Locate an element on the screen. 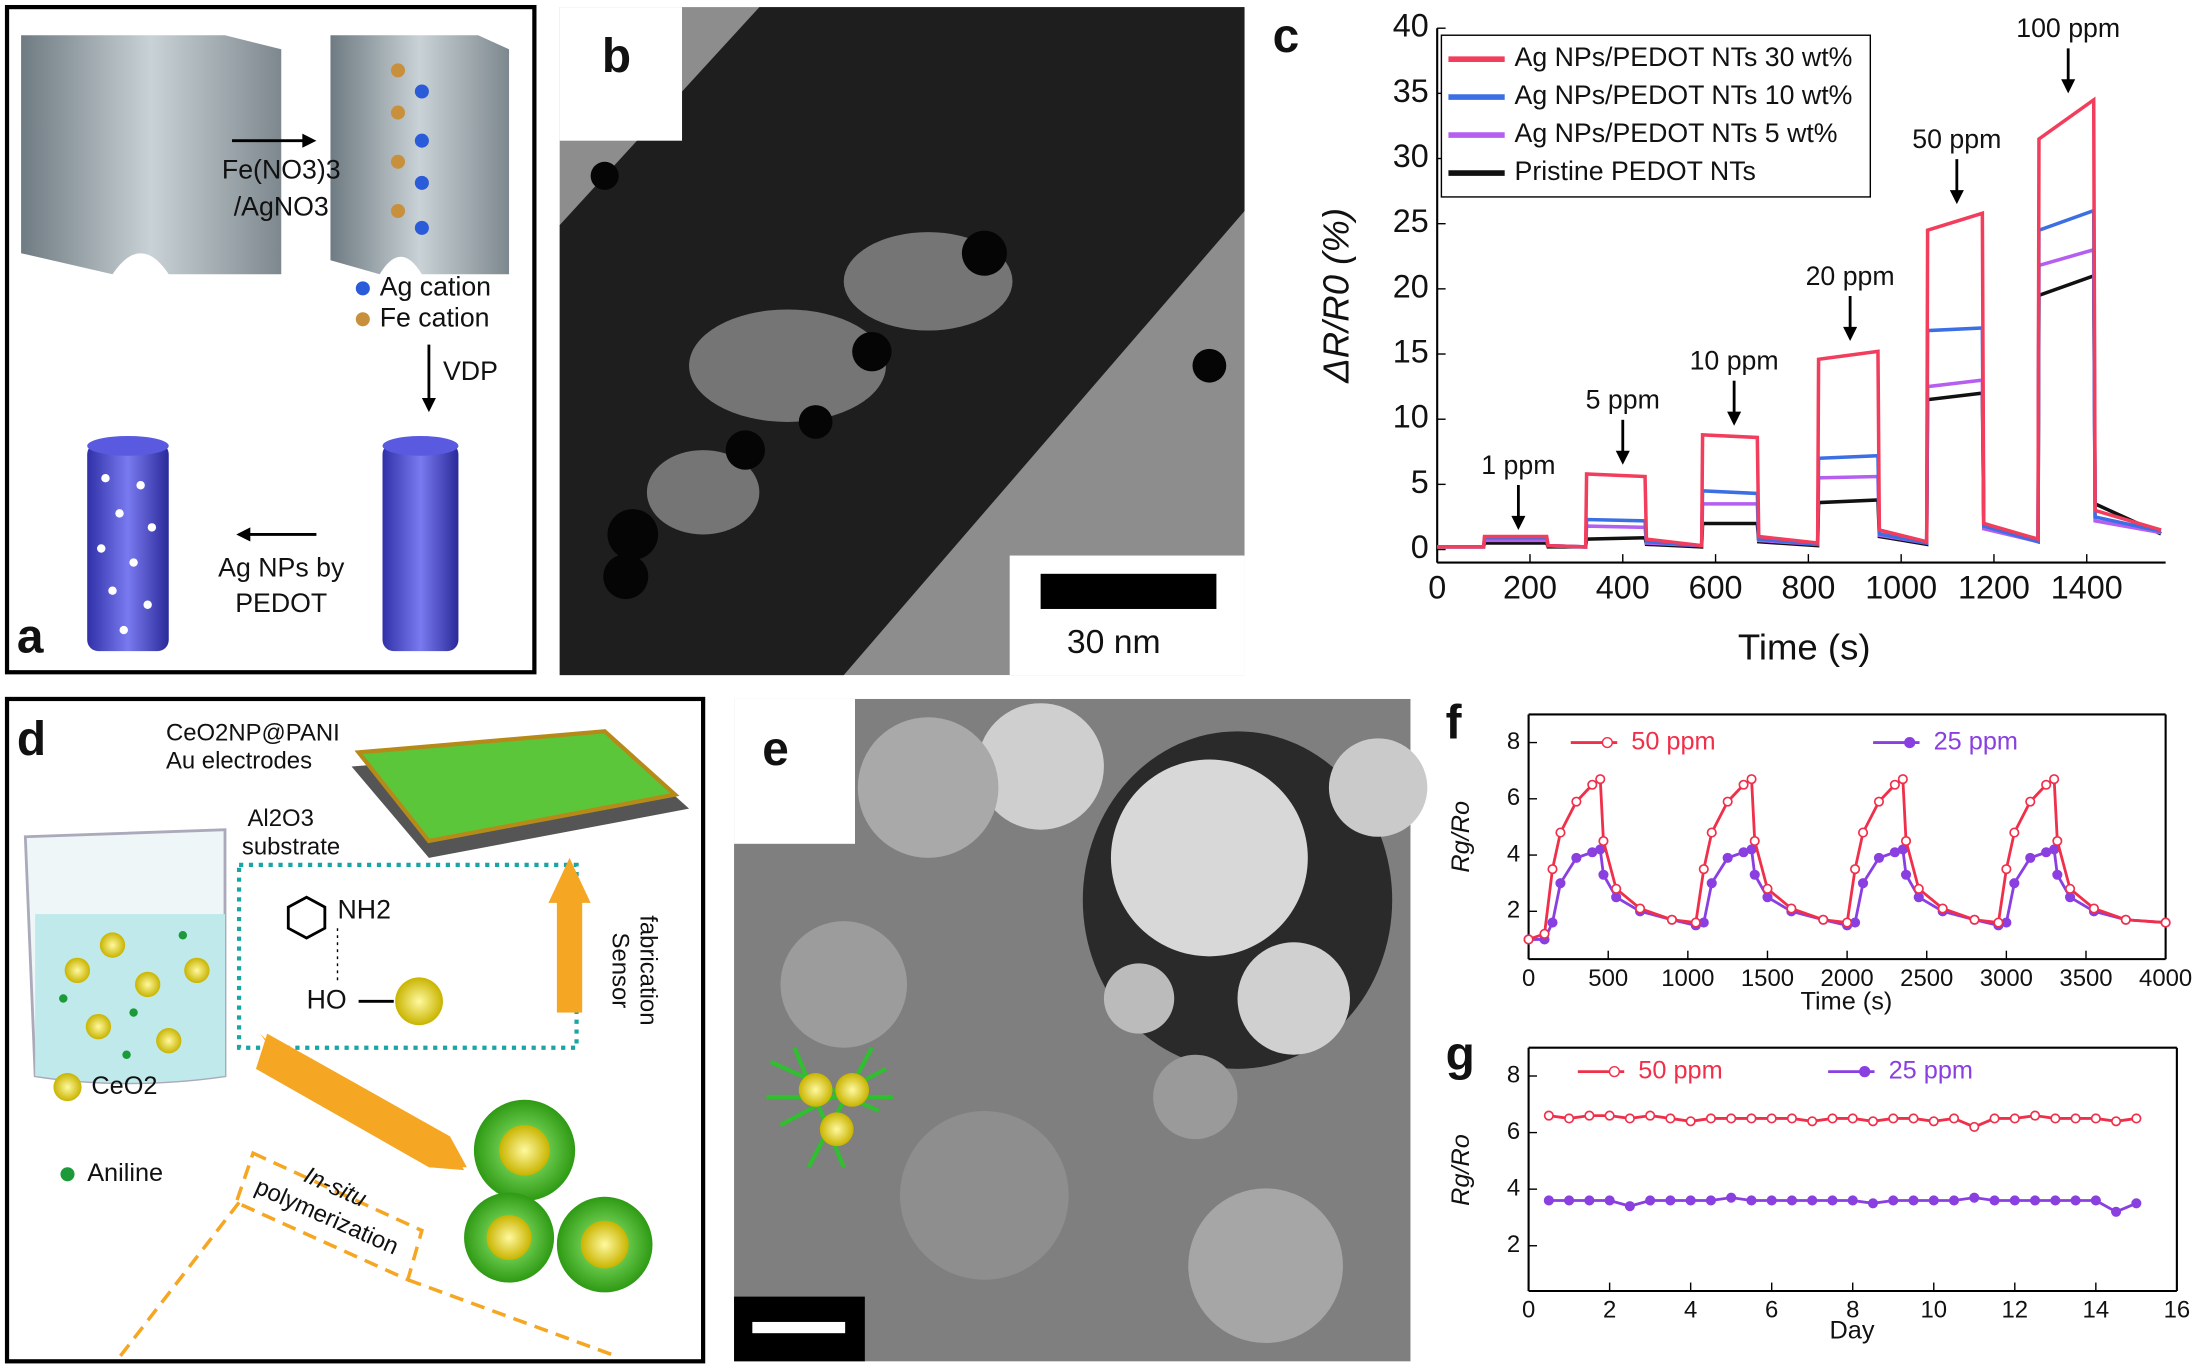 The height and width of the screenshot is (1367, 2205). x-tick-label: 400 is located at coordinates (1623, 588).